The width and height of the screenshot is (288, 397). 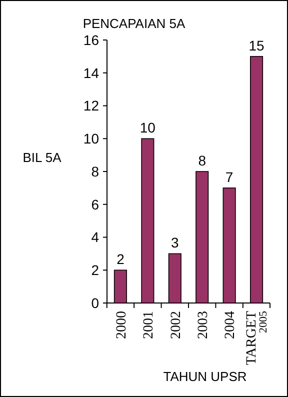 I want to click on x-tick-label: 2001, so click(x=149, y=325).